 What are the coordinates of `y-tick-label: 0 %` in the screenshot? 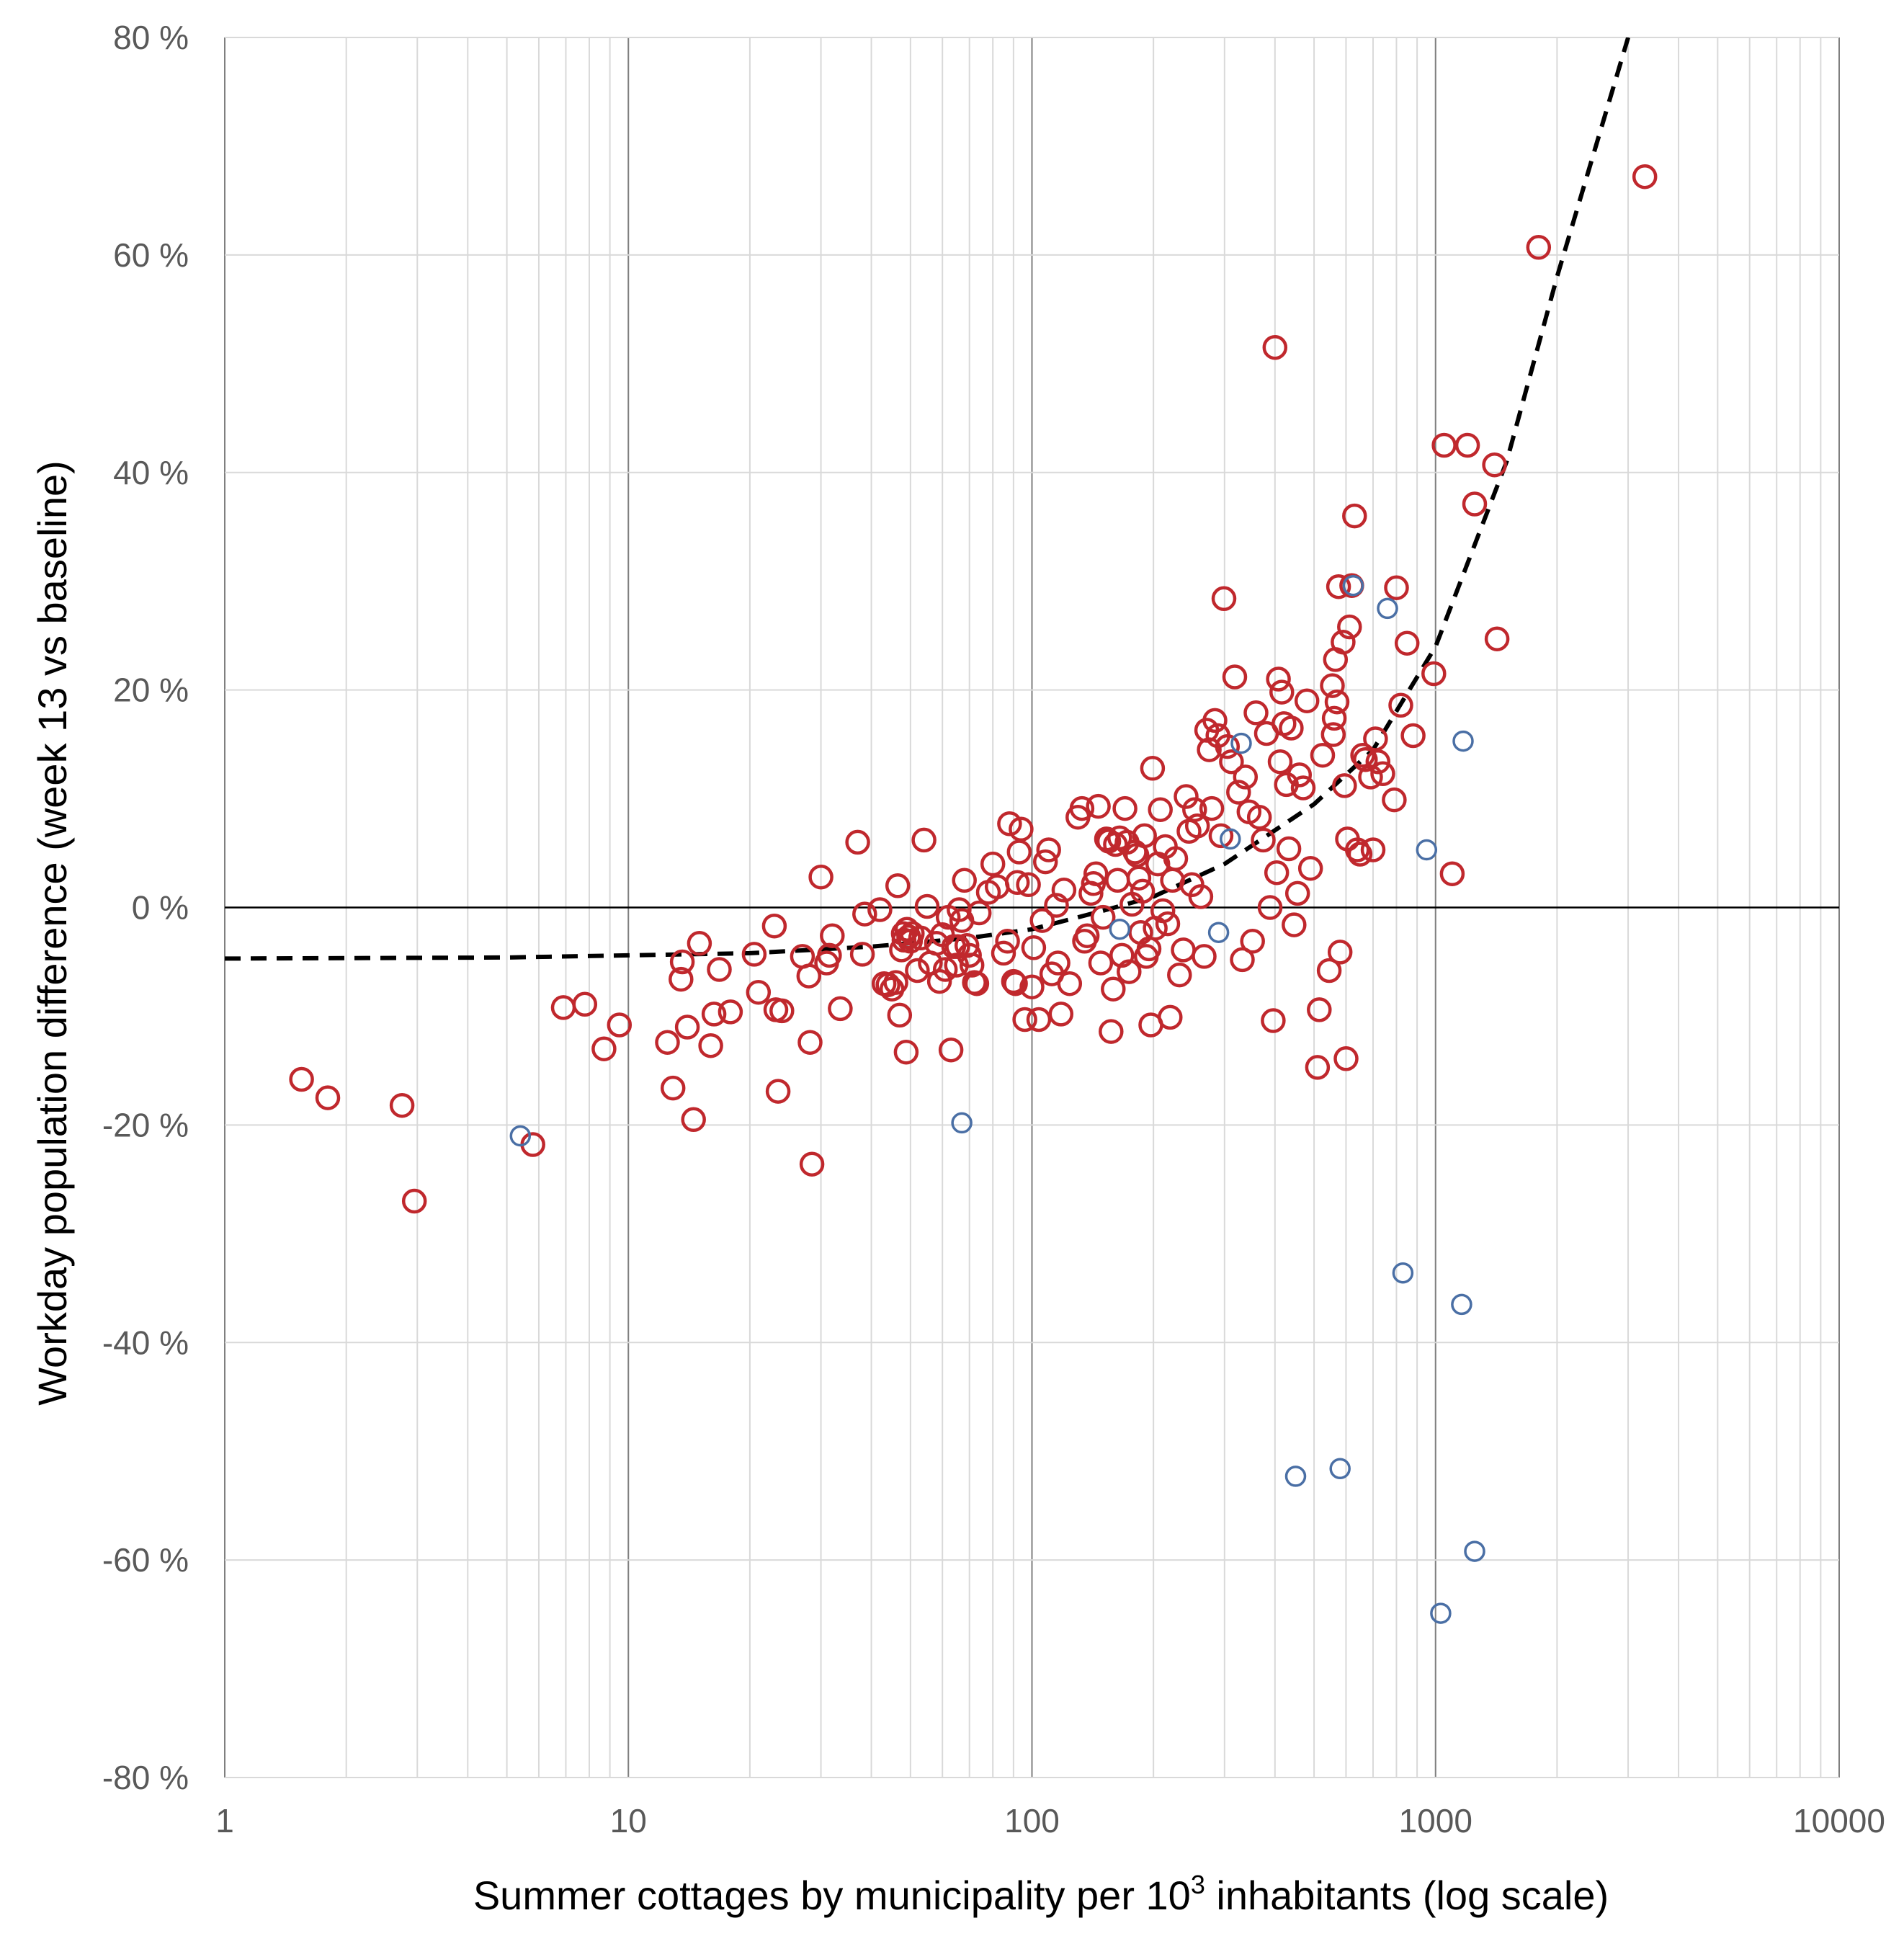 It's located at (160, 908).